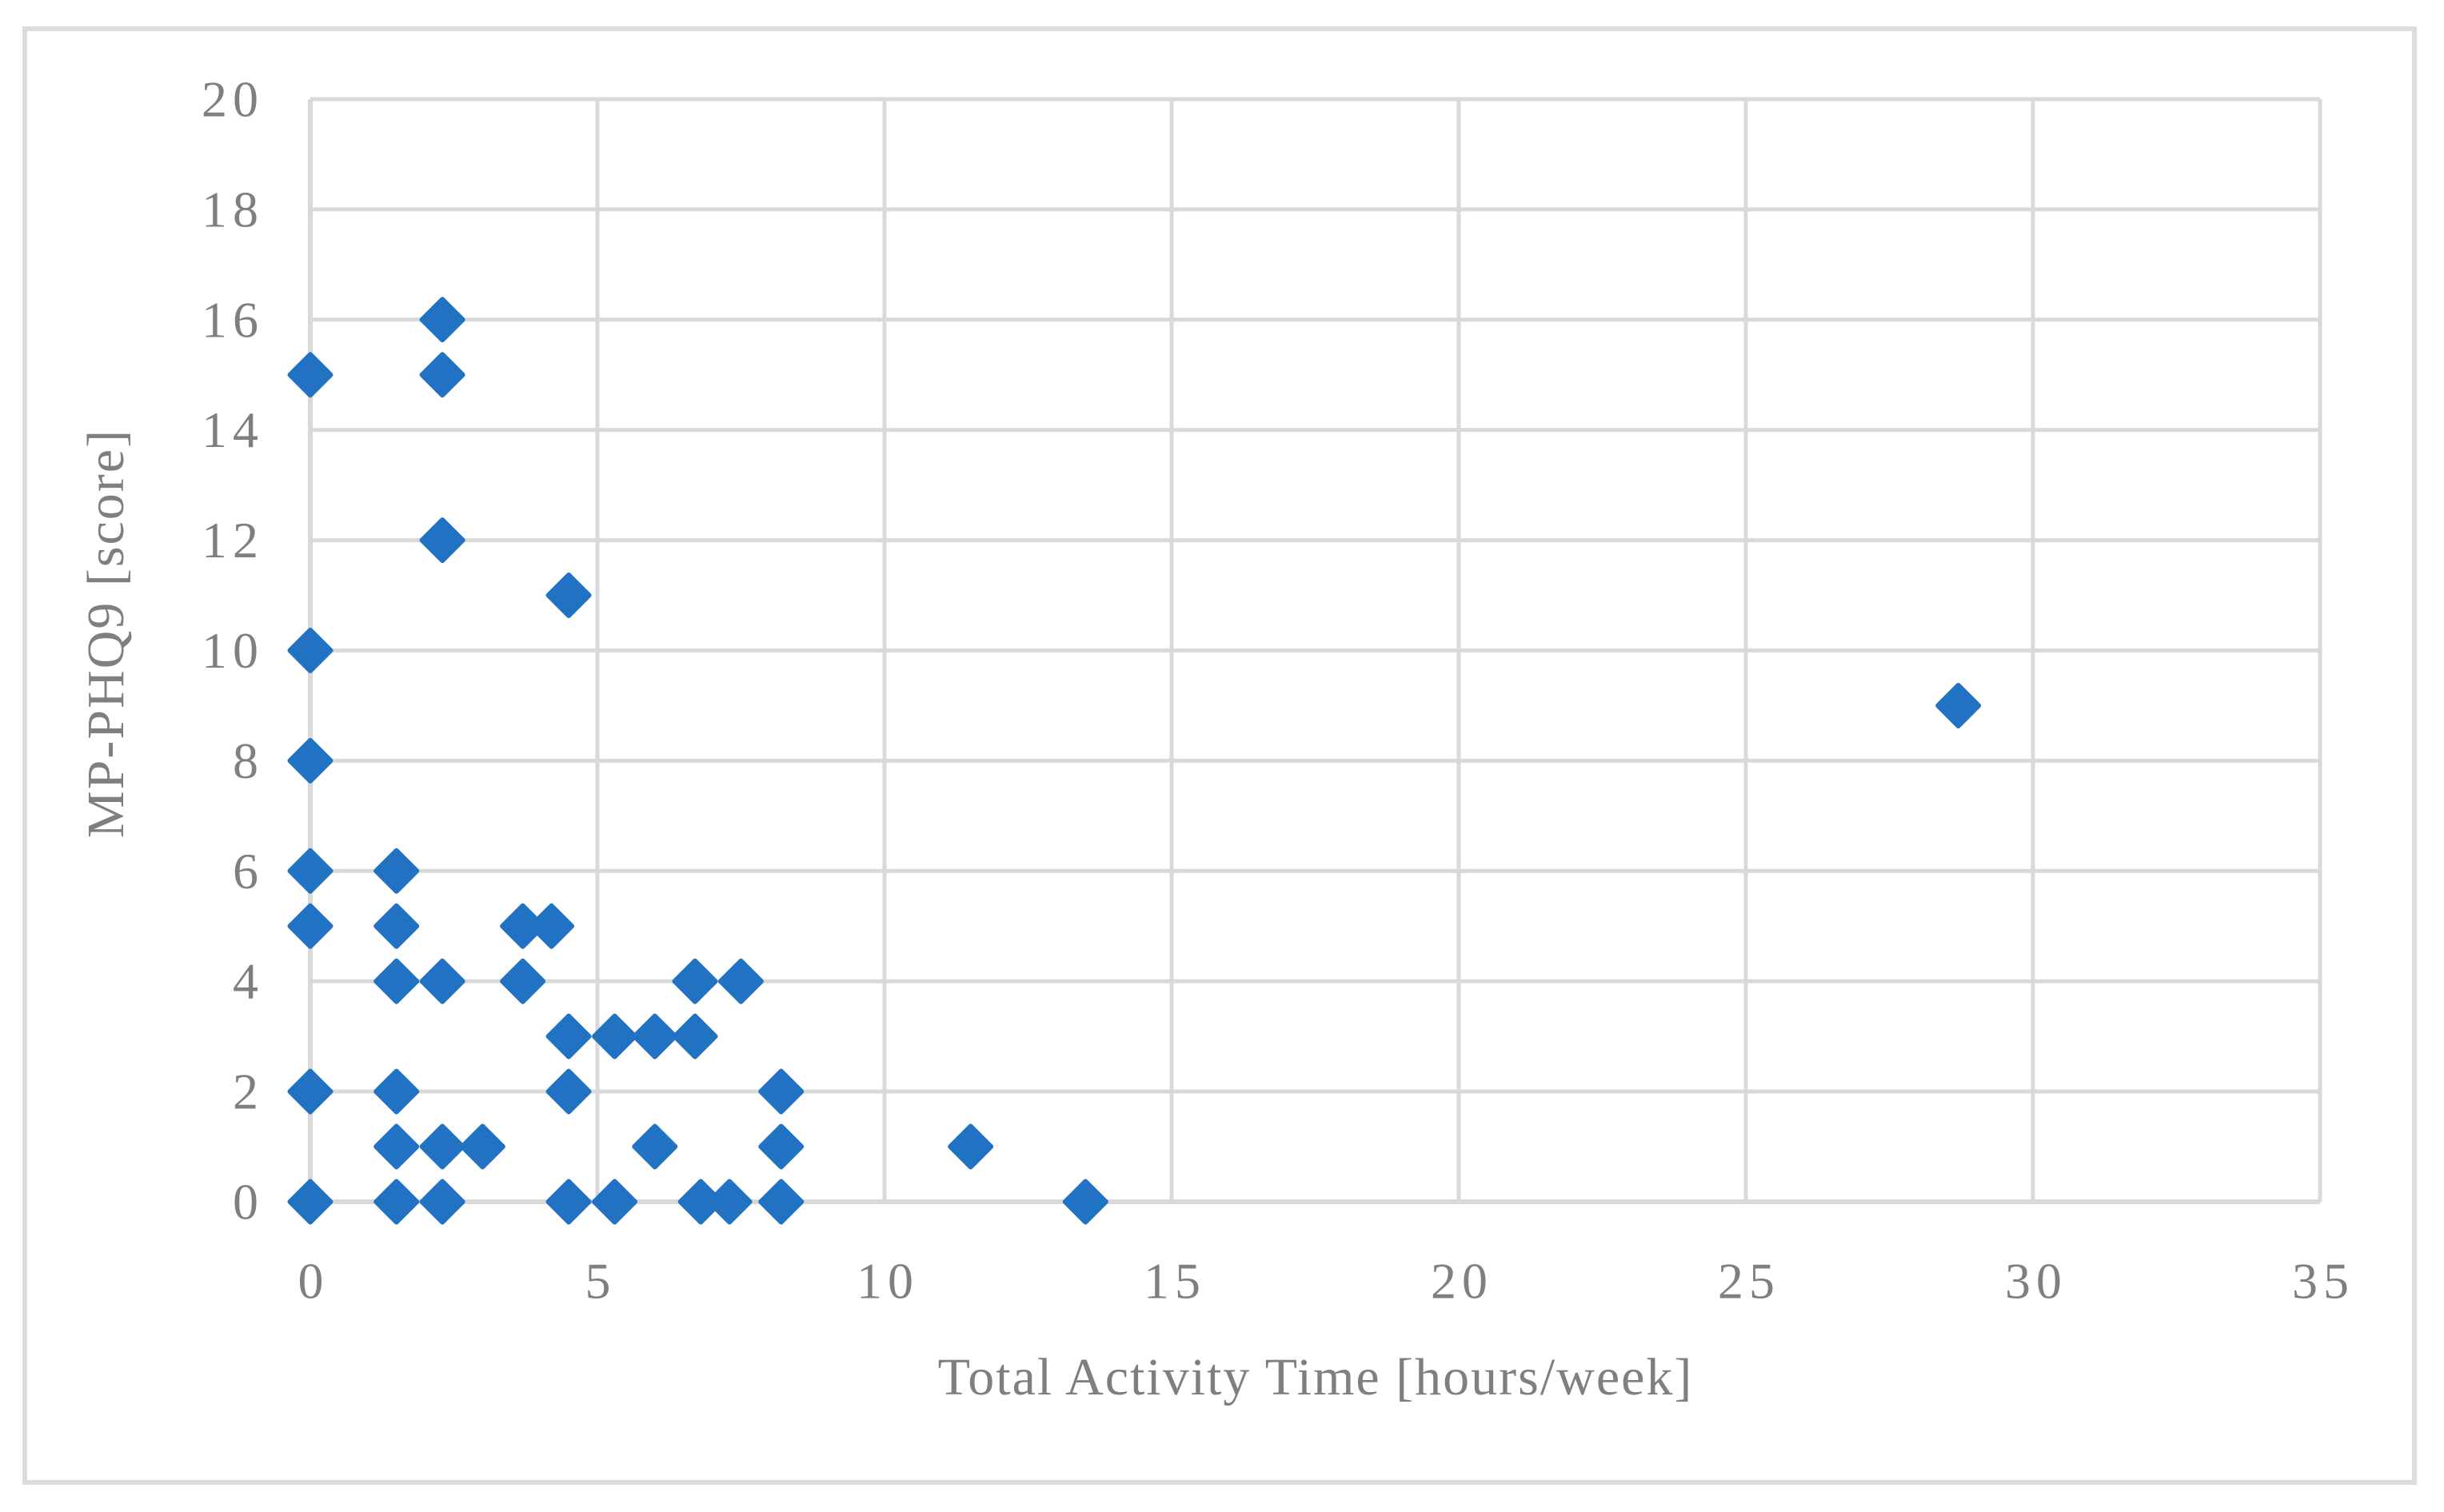  What do you see at coordinates (233, 429) in the screenshot?
I see `y-tick-label: 14` at bounding box center [233, 429].